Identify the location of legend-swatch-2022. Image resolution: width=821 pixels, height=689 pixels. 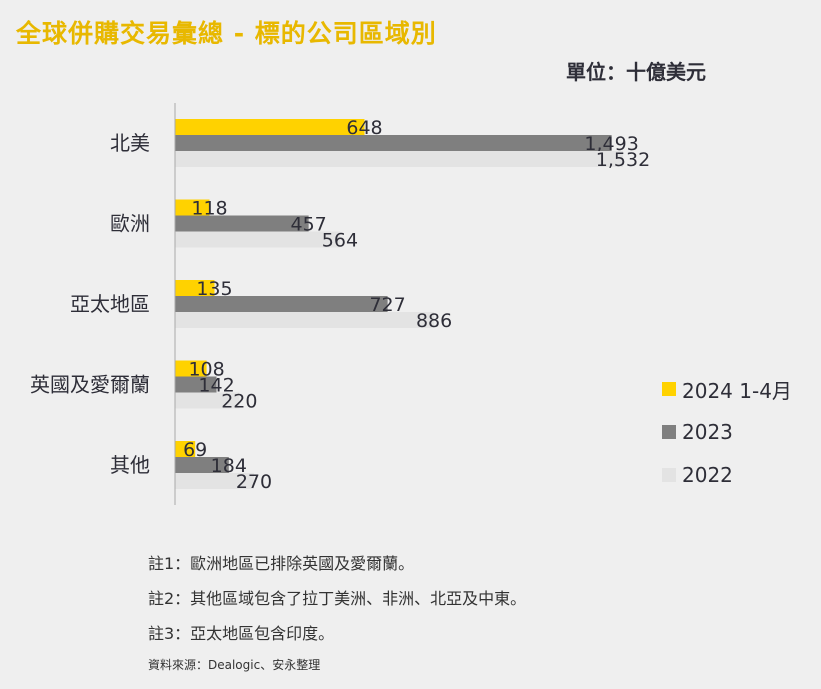
(669, 475).